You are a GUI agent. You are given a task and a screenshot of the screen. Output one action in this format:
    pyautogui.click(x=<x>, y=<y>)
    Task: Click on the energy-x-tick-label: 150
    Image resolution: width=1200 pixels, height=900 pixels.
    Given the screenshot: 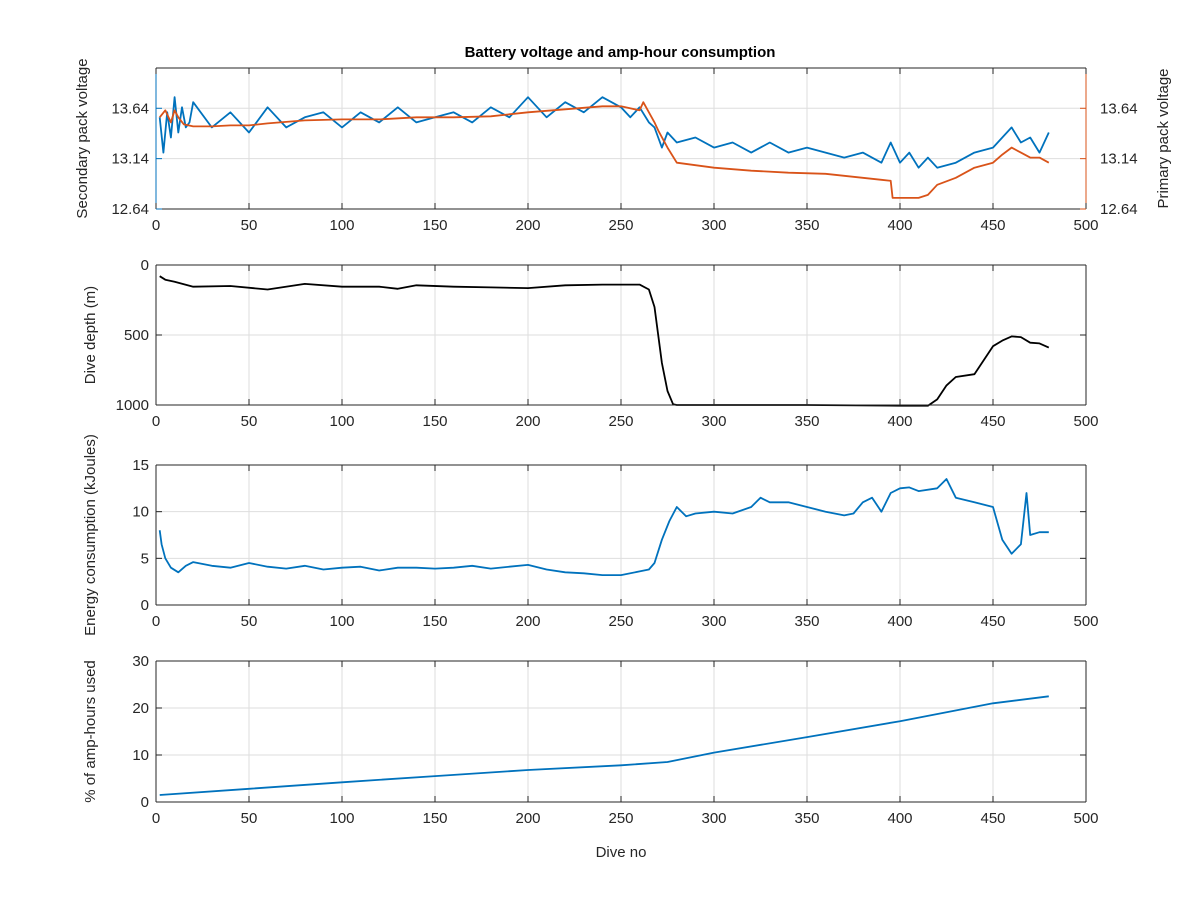 What is the action you would take?
    pyautogui.click(x=434, y=621)
    